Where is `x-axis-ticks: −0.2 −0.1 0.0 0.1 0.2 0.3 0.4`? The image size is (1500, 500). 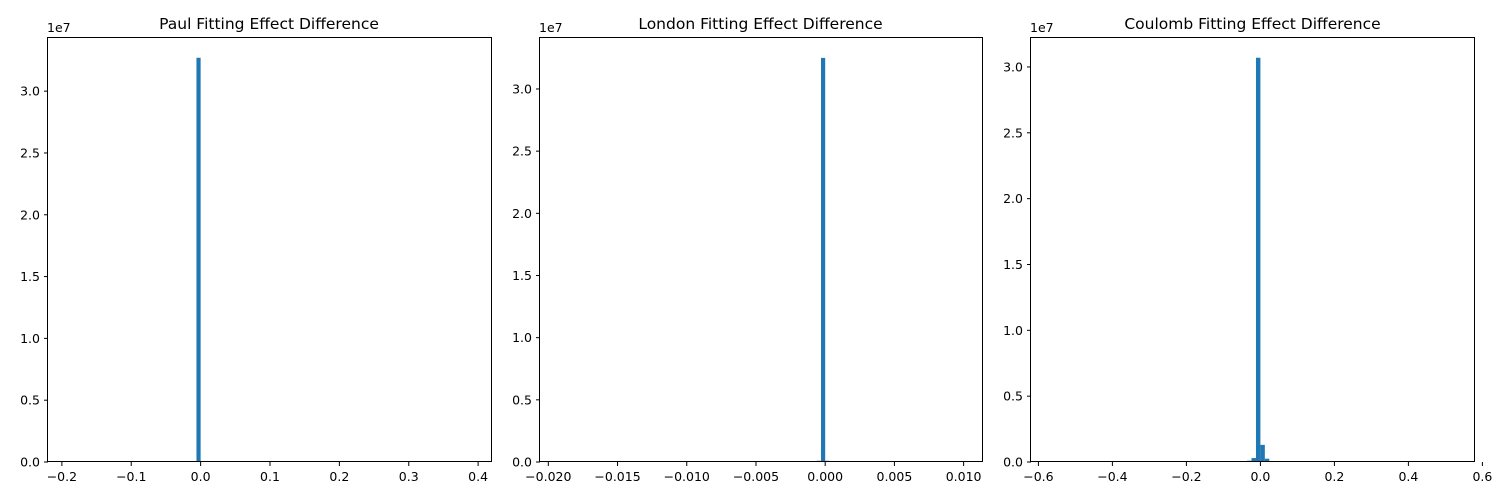
x-axis-ticks: −0.2 −0.1 0.0 0.1 0.2 0.3 0.4 is located at coordinates (267, 473).